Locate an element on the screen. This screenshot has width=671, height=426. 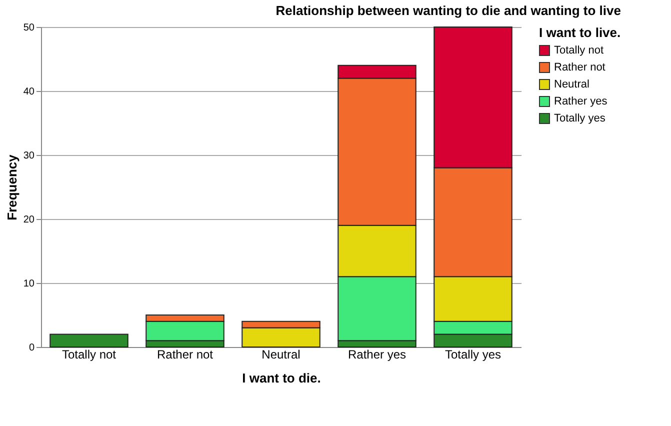
x-axis-title: I want to die. is located at coordinates (281, 378).